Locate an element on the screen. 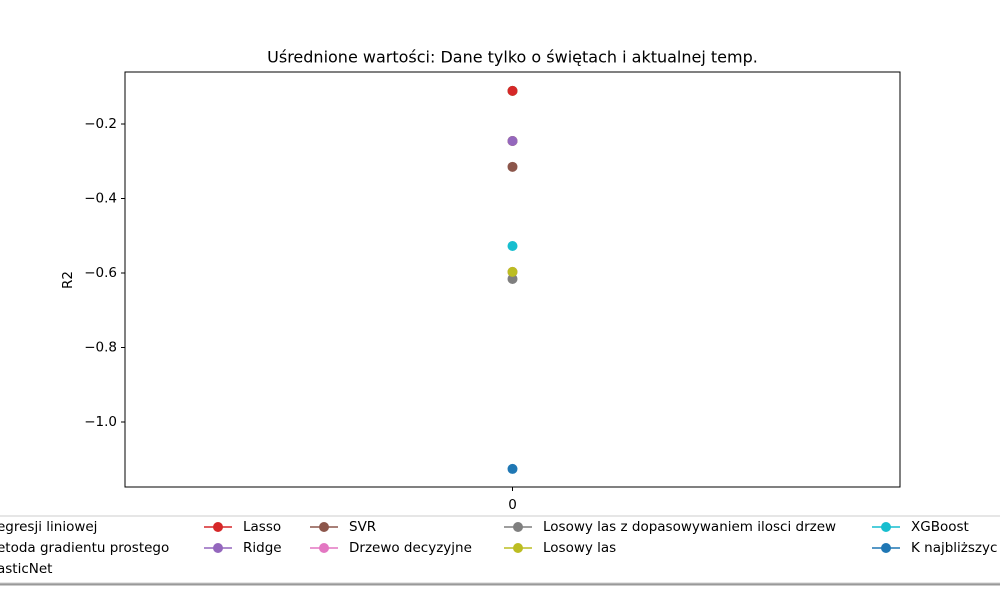 Image resolution: width=1000 pixels, height=604 pixels. legend-label: Ridge is located at coordinates (262, 548).